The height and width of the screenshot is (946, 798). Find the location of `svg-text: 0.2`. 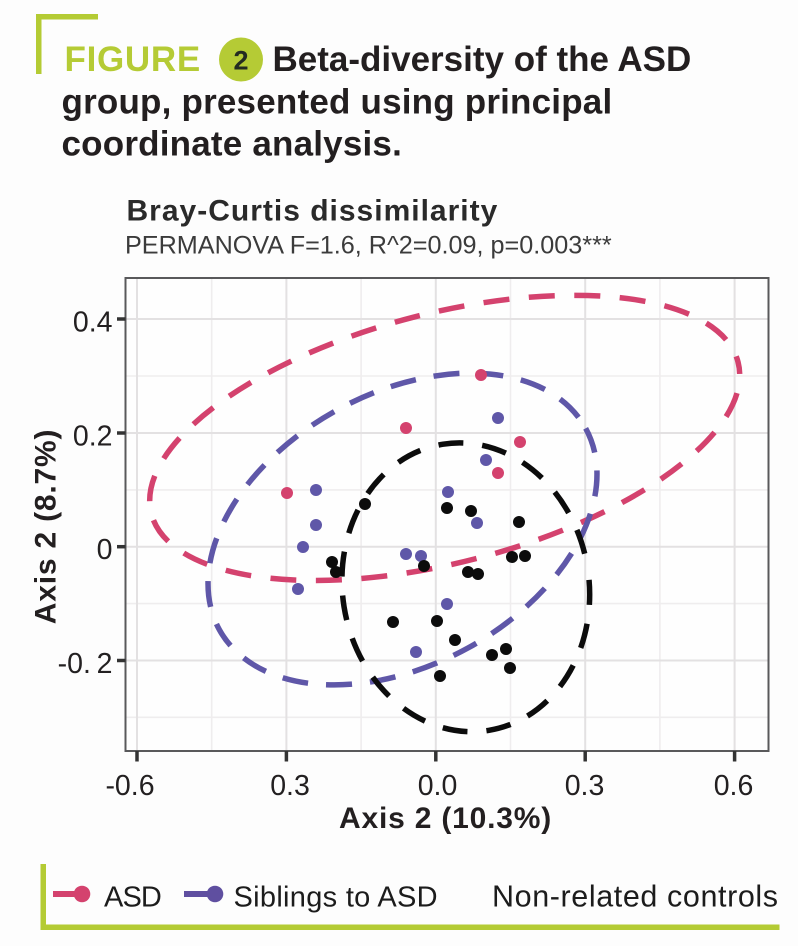

svg-text: 0.2 is located at coordinates (93, 436).